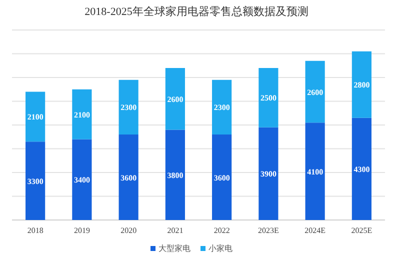 The image size is (393, 267). I want to click on data-label: 2500, so click(268, 98).